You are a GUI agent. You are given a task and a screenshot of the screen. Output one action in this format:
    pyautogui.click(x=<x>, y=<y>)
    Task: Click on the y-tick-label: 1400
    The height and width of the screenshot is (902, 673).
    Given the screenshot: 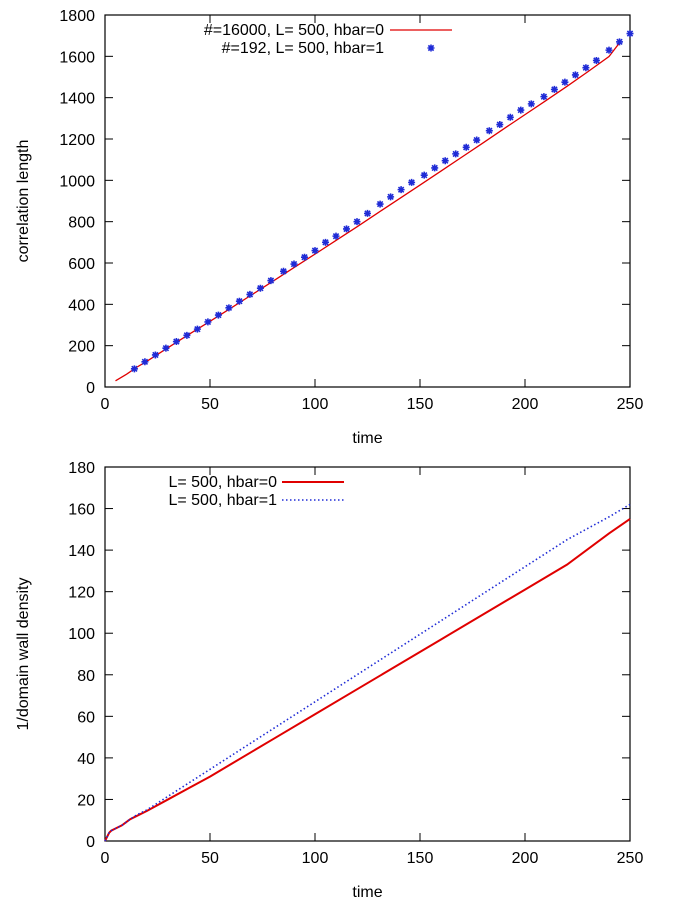 What is the action you would take?
    pyautogui.click(x=77, y=99)
    